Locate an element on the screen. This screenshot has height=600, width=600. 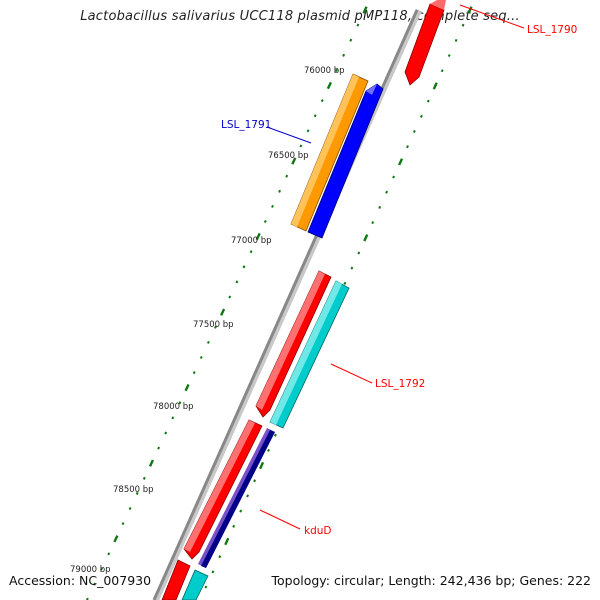
gene-label-kdud: kduD is located at coordinates (318, 531).